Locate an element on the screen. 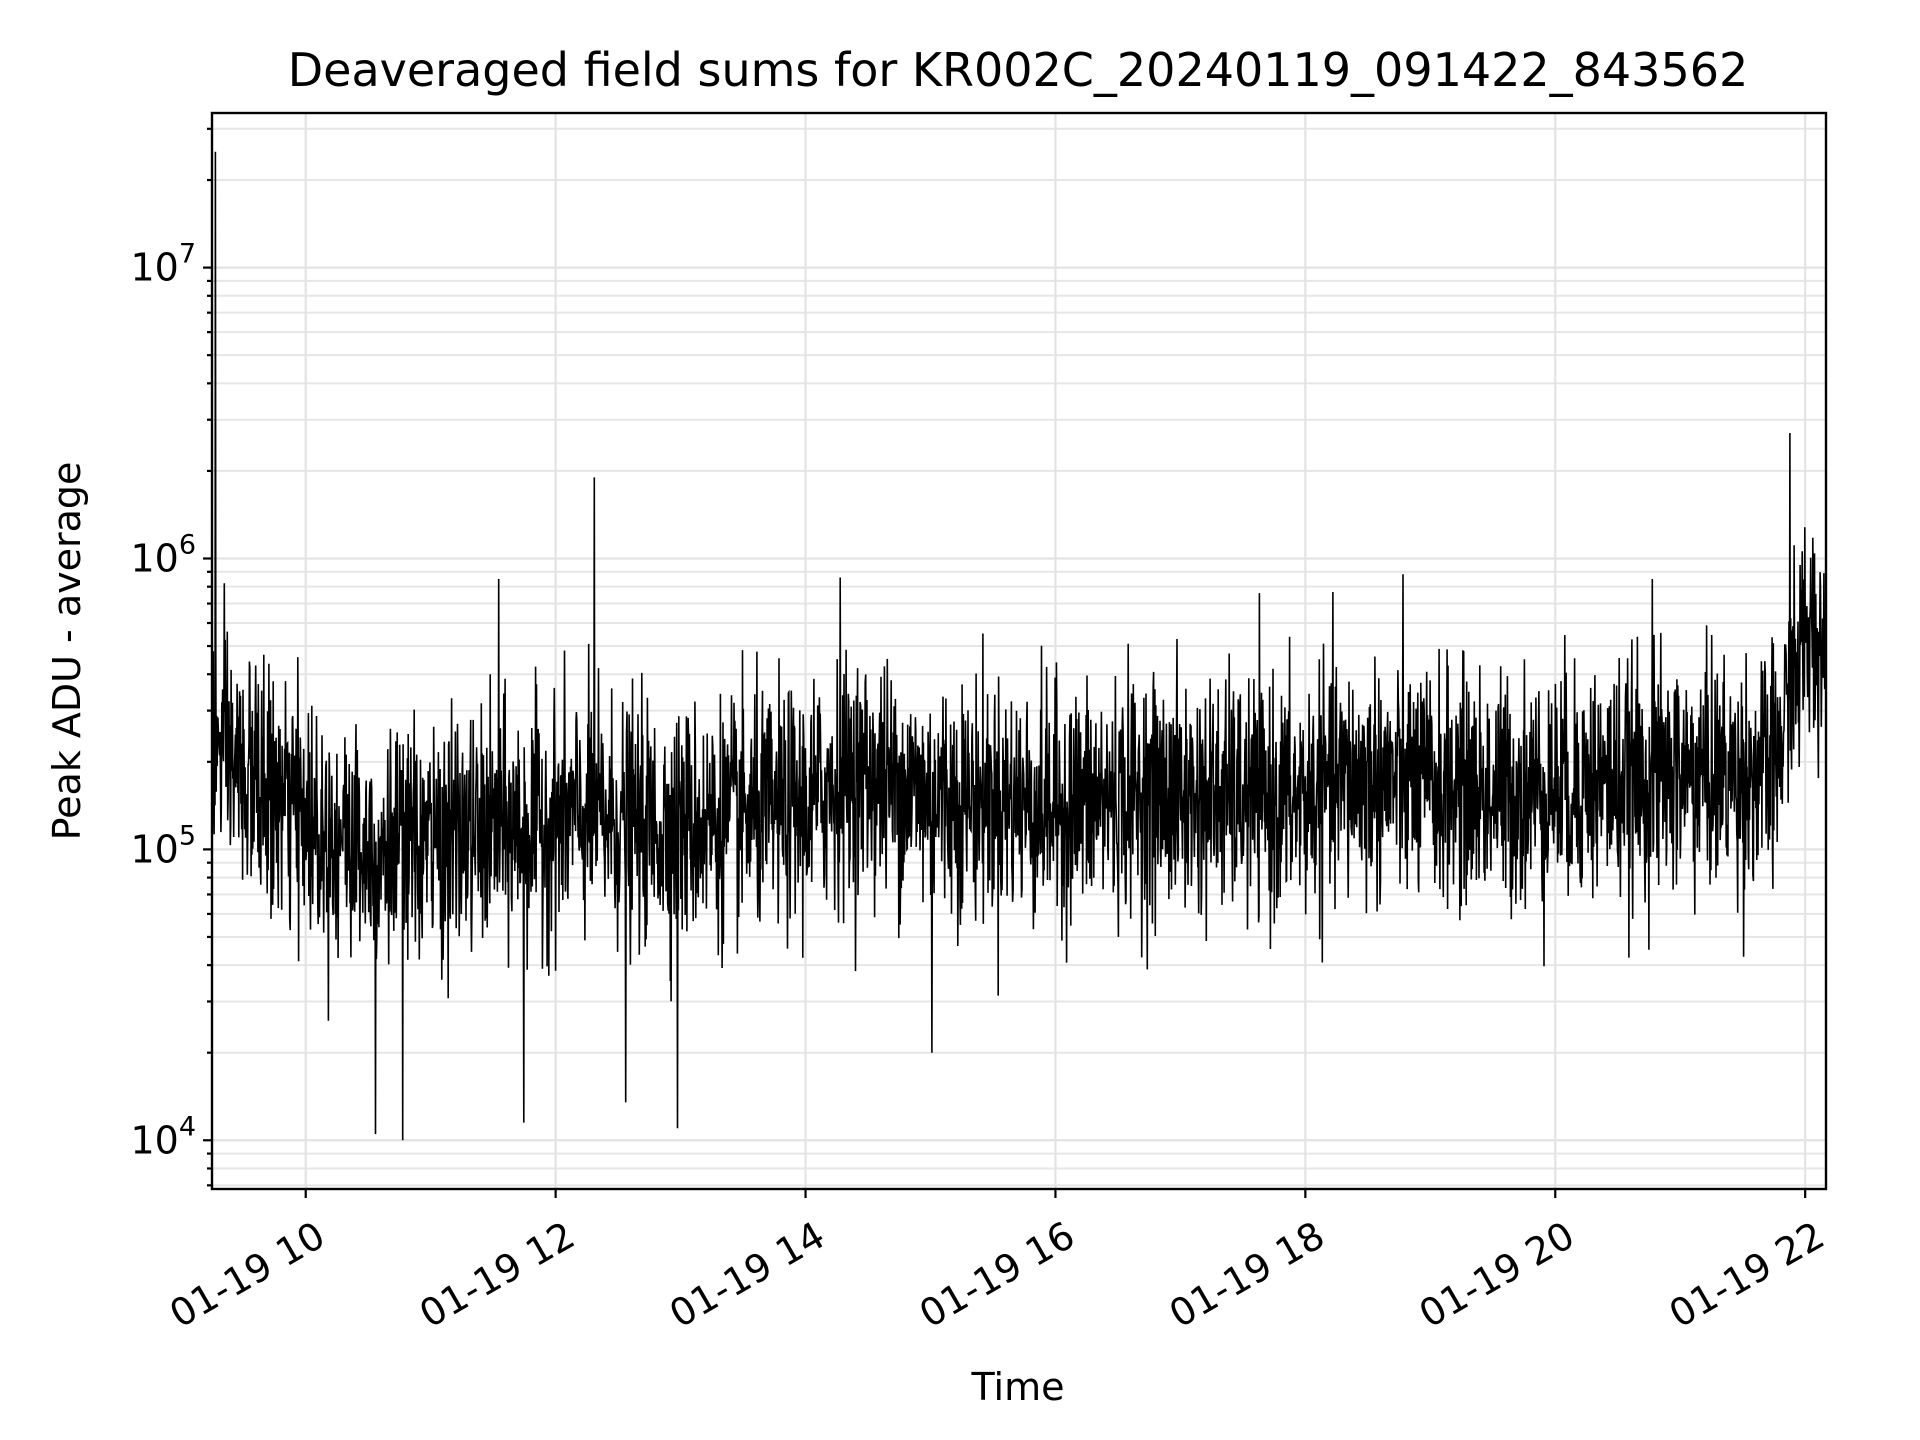 The width and height of the screenshot is (1920, 1440). x-tick-label: 01-19 10 is located at coordinates (247, 1275).